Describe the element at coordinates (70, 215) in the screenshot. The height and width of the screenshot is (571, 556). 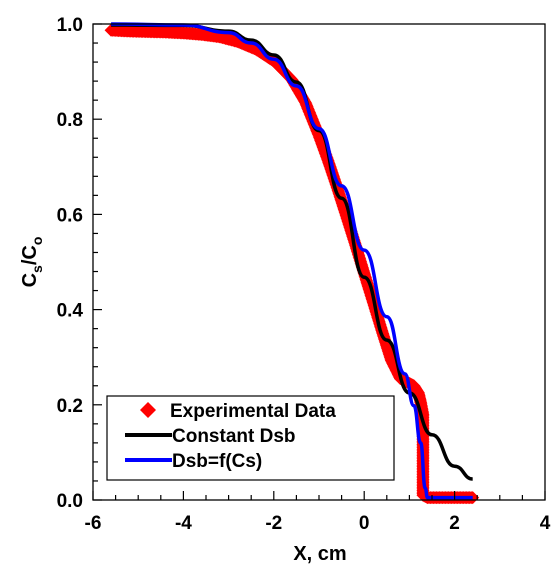
I see `y-tick-label: 0.6` at that location.